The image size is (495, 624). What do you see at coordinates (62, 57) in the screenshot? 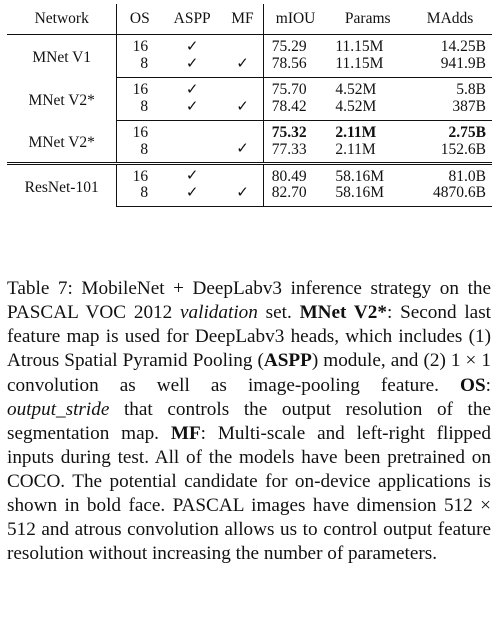
I see `network-cell: MNet V1` at bounding box center [62, 57].